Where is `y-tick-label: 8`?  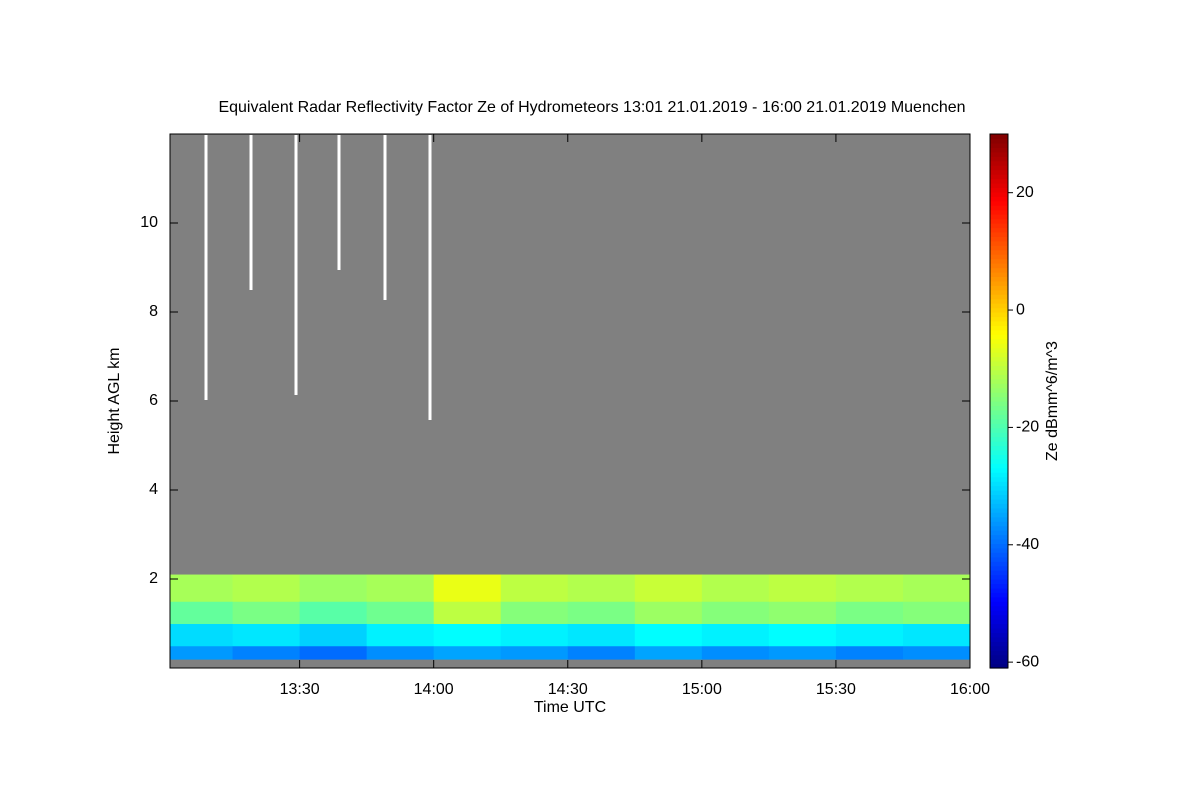
y-tick-label: 8 is located at coordinates (153, 311).